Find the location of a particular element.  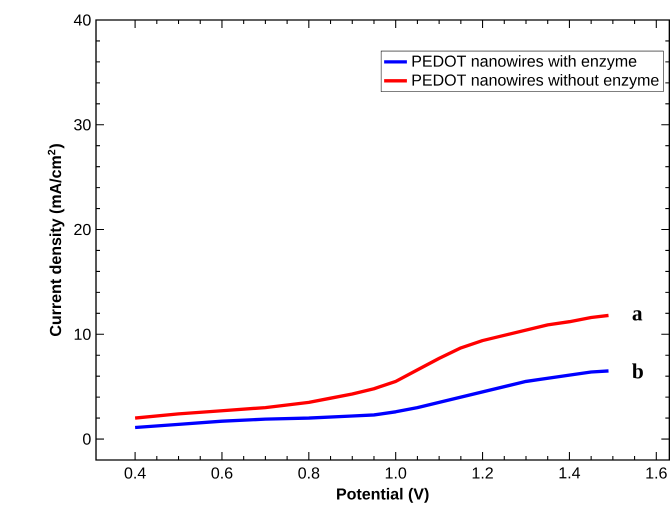

y-tick-label: 30 is located at coordinates (82, 124).